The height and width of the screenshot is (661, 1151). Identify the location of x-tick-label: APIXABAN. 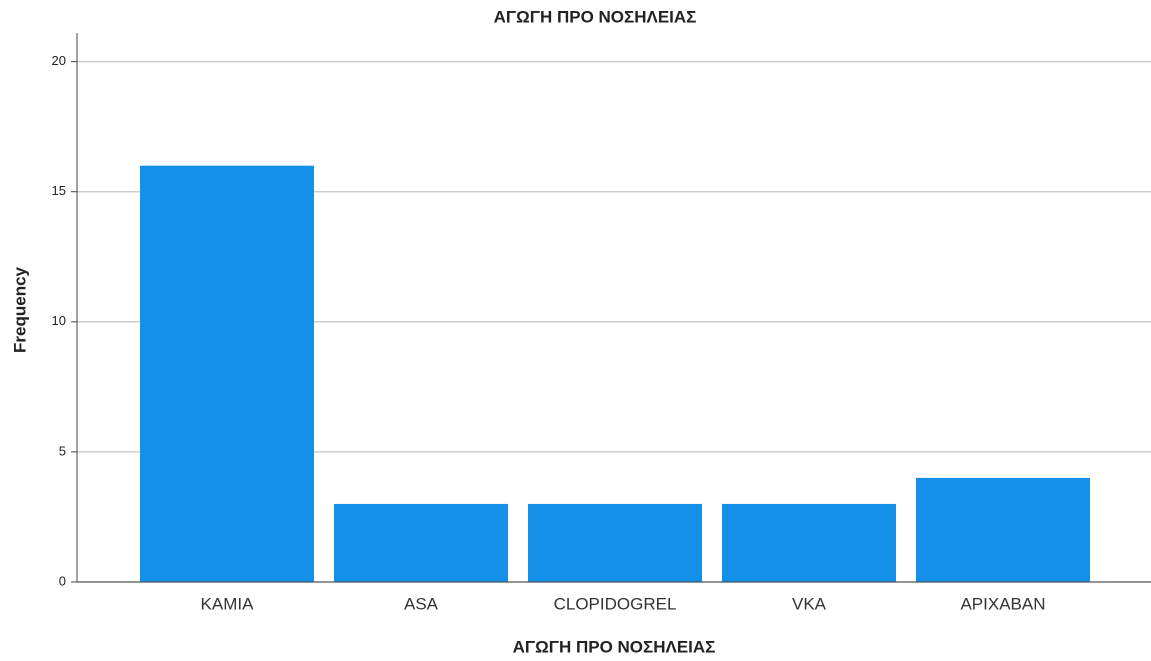
(1002, 603).